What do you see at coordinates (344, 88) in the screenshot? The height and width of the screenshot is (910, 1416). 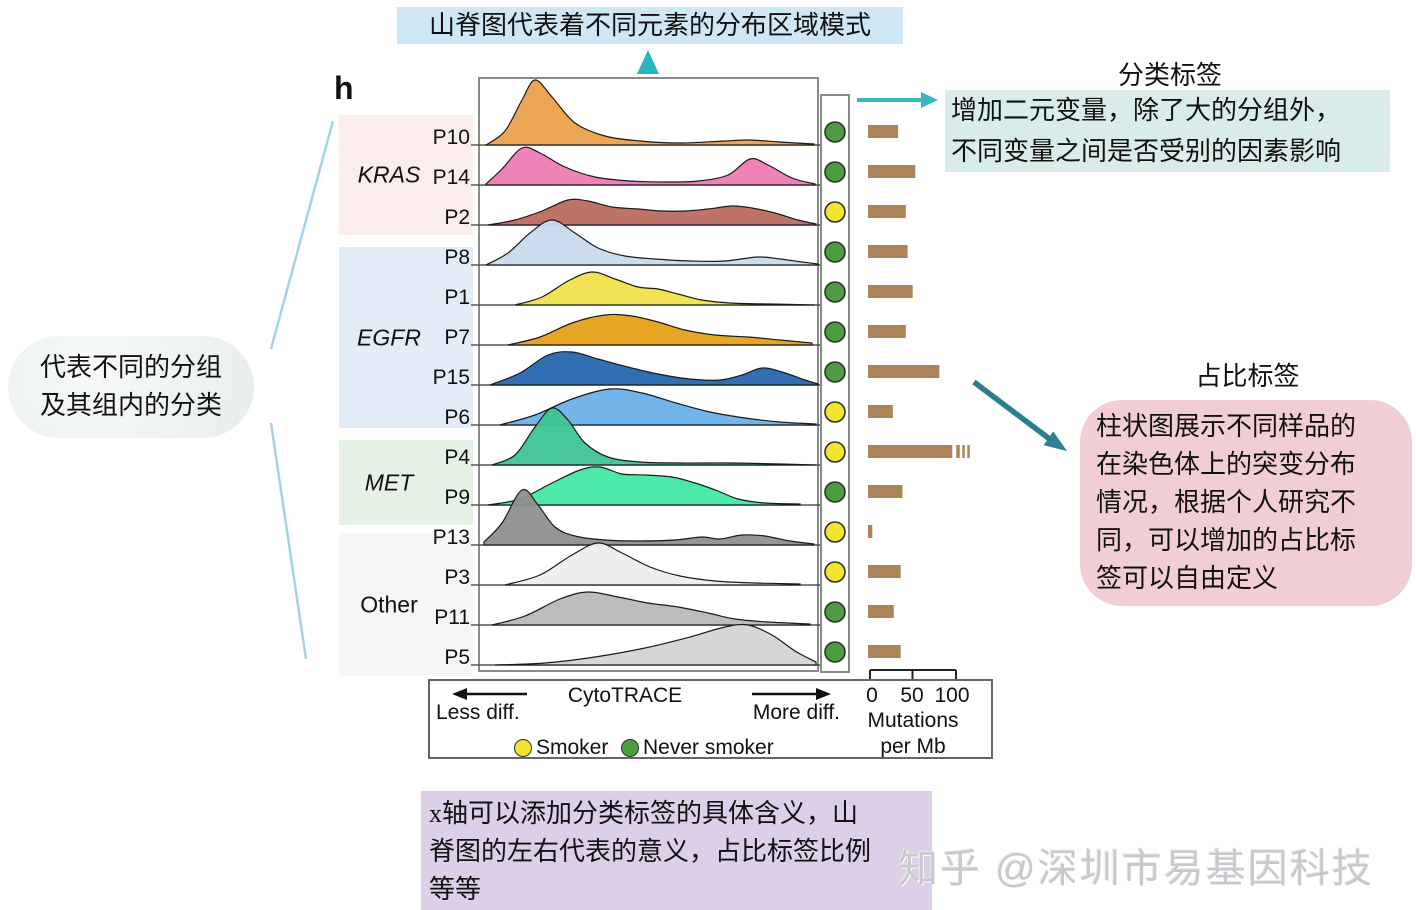 I see `panel-label: h` at bounding box center [344, 88].